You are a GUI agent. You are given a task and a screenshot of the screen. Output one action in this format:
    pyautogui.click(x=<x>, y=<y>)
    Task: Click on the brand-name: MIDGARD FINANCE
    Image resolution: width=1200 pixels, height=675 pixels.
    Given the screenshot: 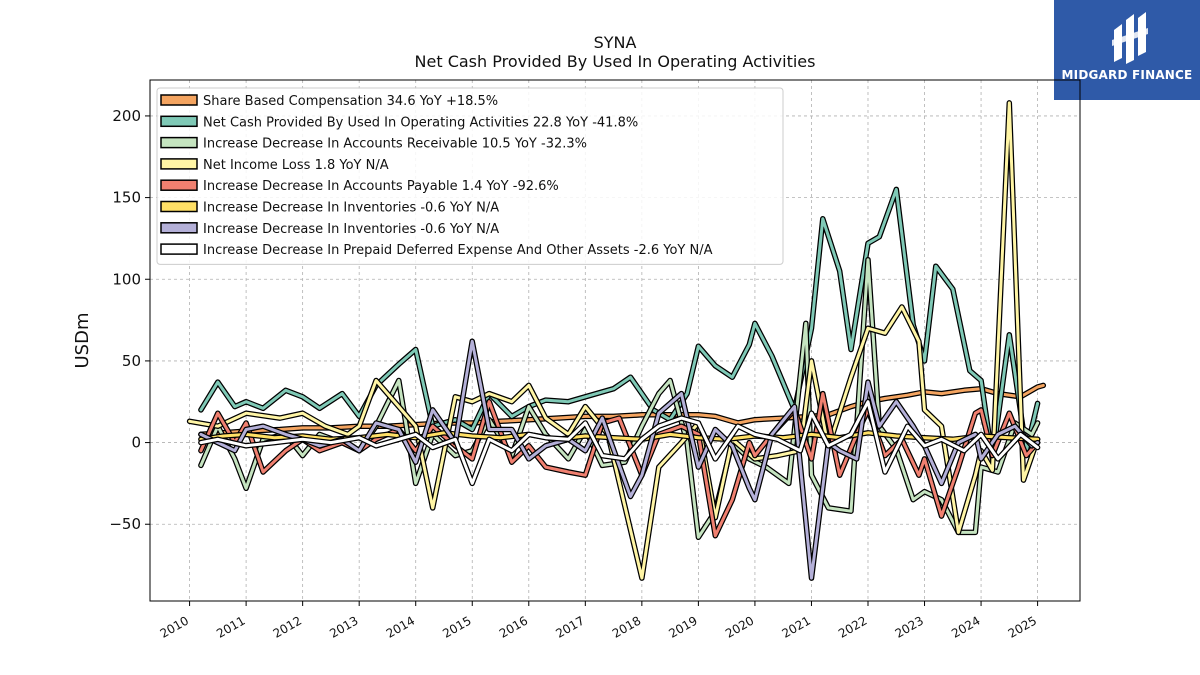 What is the action you would take?
    pyautogui.click(x=1127, y=75)
    